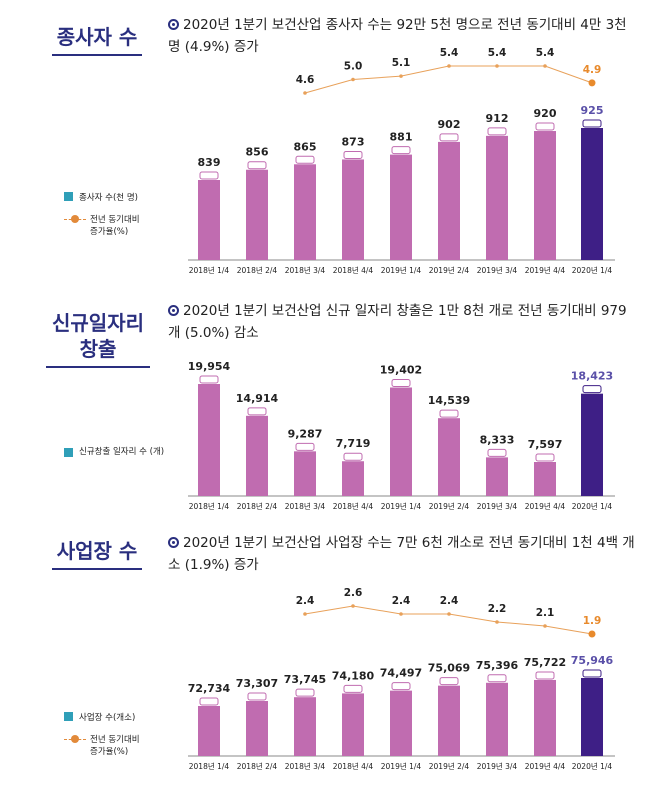  I want to click on bar-value-label: 14,914, so click(257, 398).